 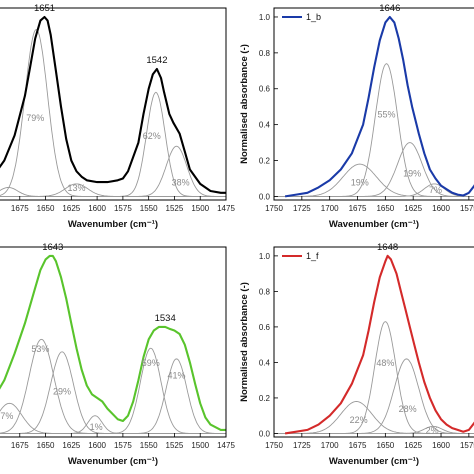 What do you see at coordinates (312, 256) in the screenshot?
I see `legend-label: 1_f` at bounding box center [312, 256].